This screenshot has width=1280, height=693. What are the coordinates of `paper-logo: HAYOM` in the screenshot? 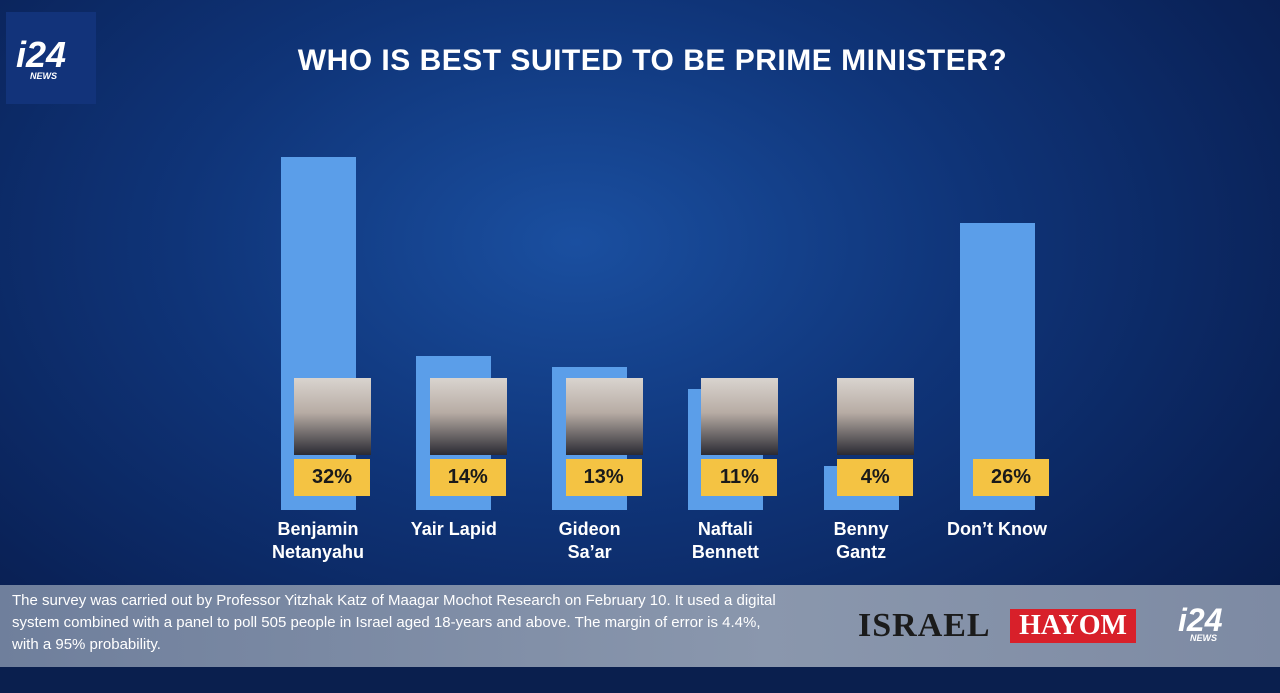 It's located at (1073, 626).